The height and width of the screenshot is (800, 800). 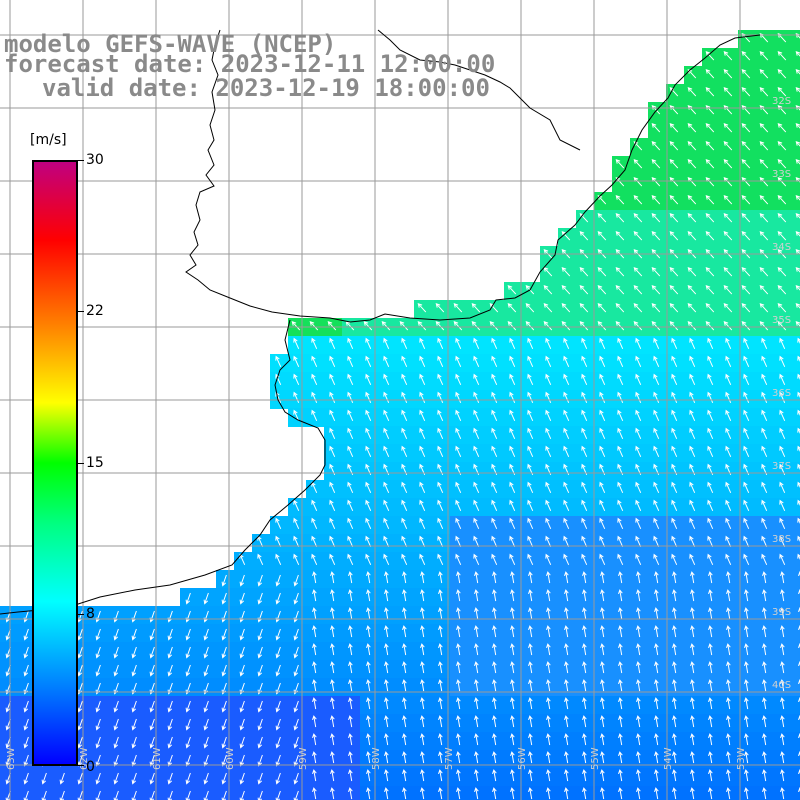 What do you see at coordinates (781, 612) in the screenshot?
I see `latitude-label: 39S` at bounding box center [781, 612].